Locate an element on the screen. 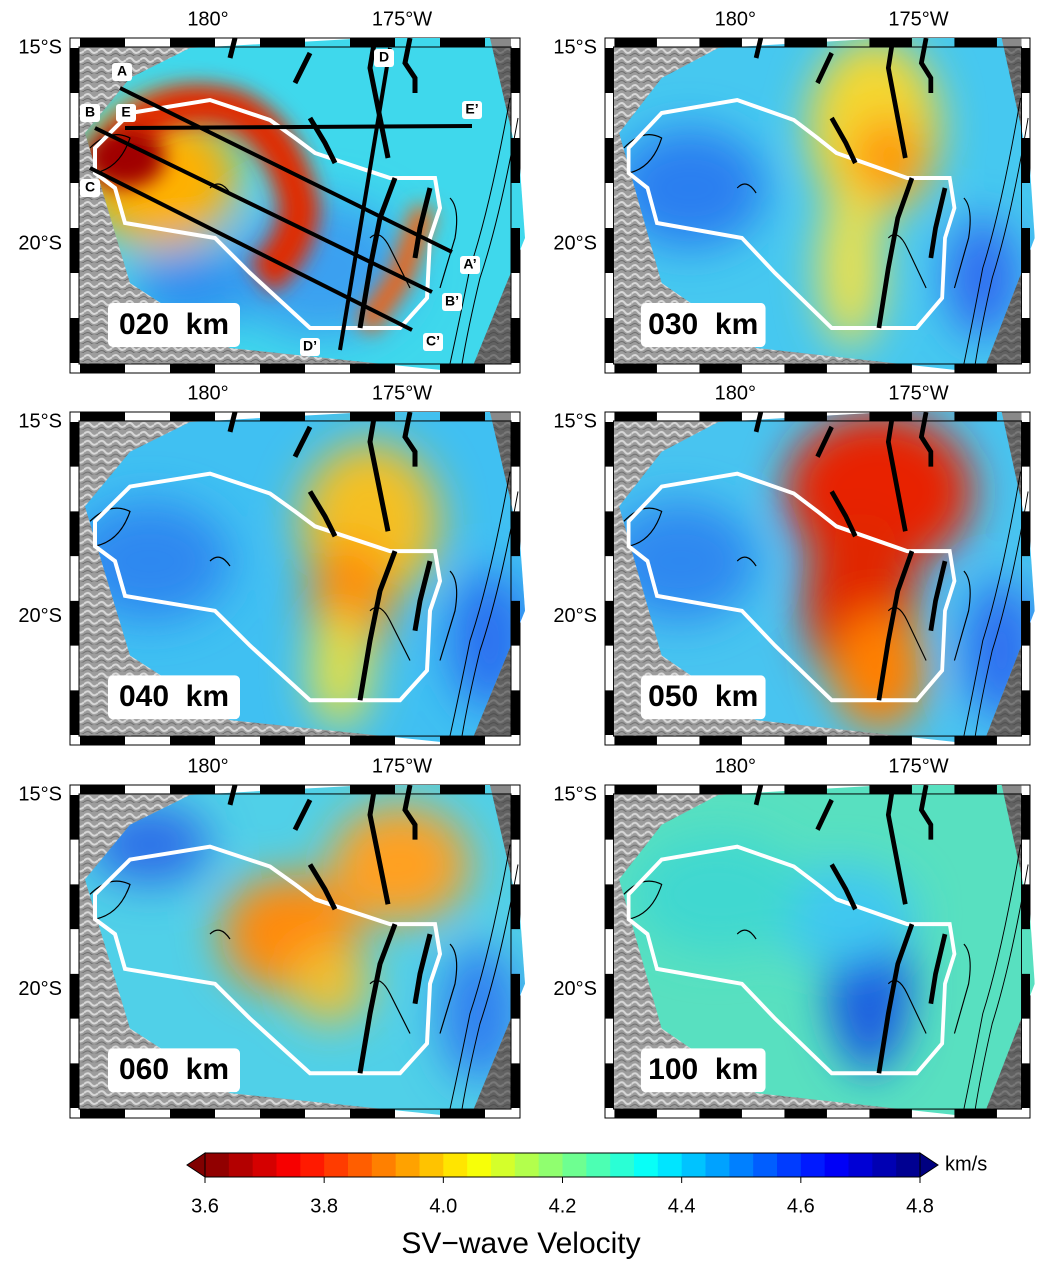  map-panel: 100 km 180° 175°W 15°S 20°S is located at coordinates (794, 937).